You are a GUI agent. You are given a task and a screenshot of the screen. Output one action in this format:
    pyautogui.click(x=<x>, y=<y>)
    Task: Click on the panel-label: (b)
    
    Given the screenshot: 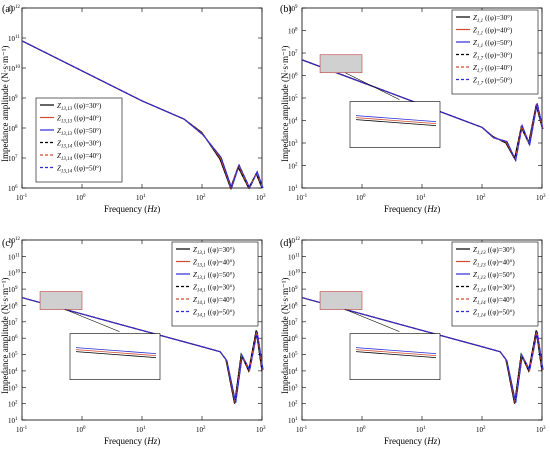 What is the action you would take?
    pyautogui.click(x=286, y=9)
    